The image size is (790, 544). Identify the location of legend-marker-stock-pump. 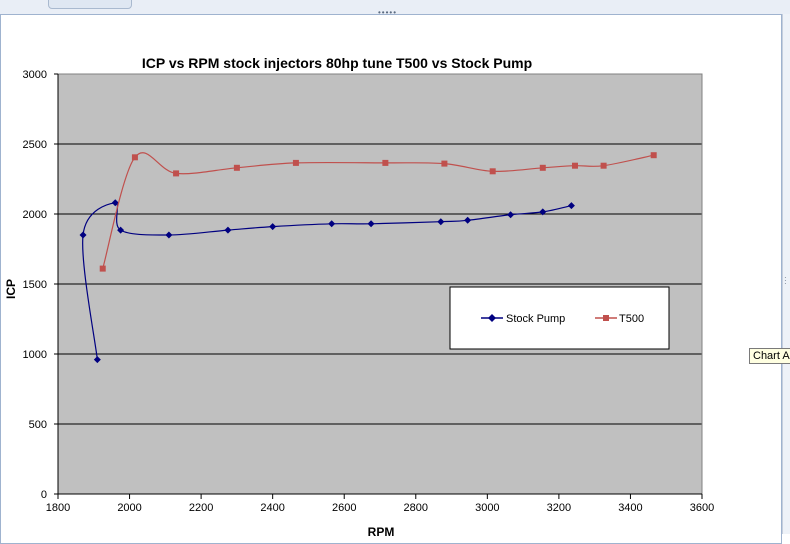
(492, 318).